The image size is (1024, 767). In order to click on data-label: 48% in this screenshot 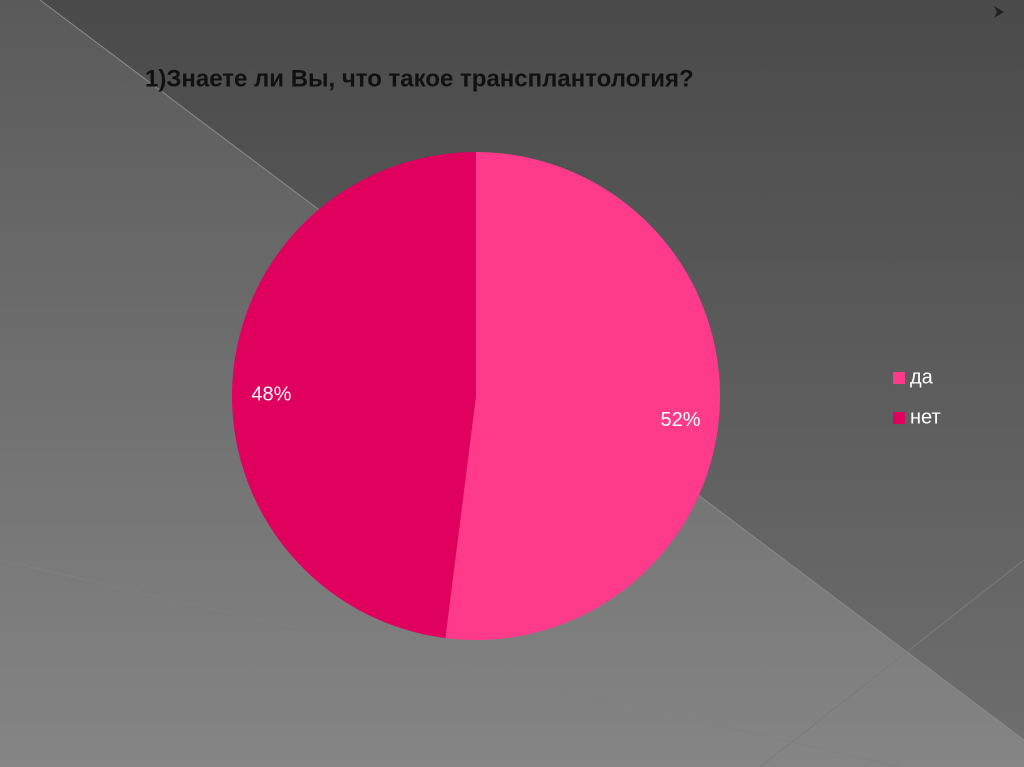, I will do `click(271, 394)`.